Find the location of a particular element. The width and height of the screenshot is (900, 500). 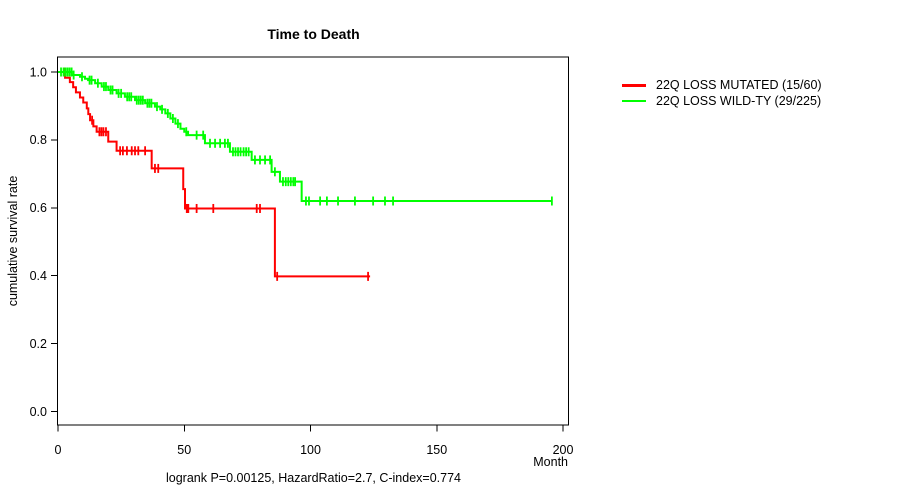

chart-title: Time to Death is located at coordinates (313, 34).